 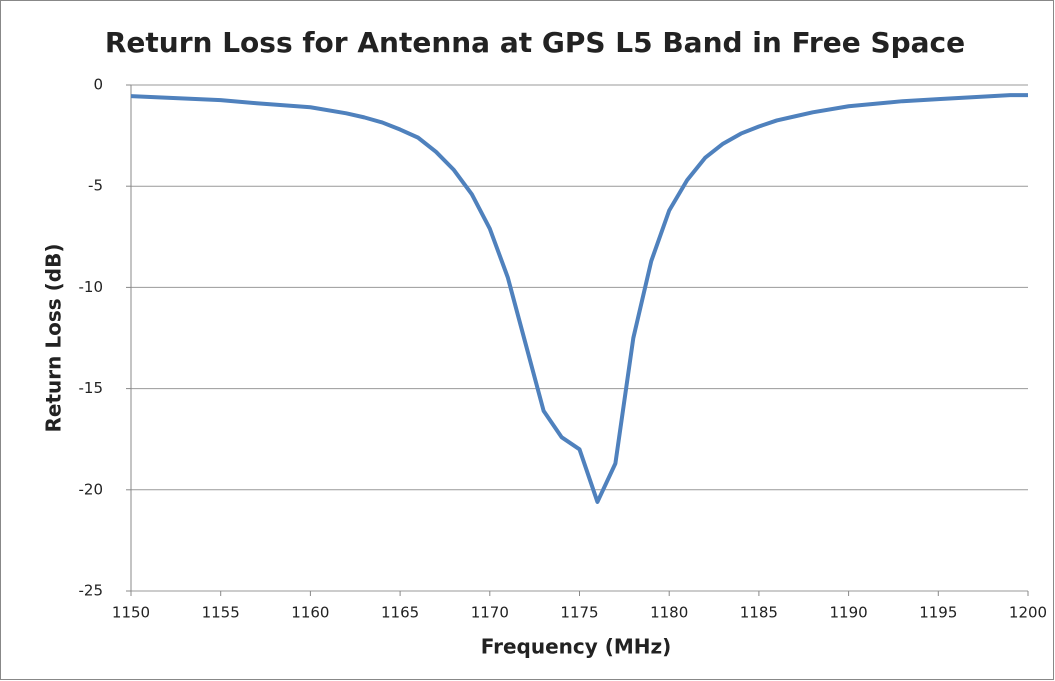 What do you see at coordinates (759, 613) in the screenshot?
I see `x-tick-label: 1185` at bounding box center [759, 613].